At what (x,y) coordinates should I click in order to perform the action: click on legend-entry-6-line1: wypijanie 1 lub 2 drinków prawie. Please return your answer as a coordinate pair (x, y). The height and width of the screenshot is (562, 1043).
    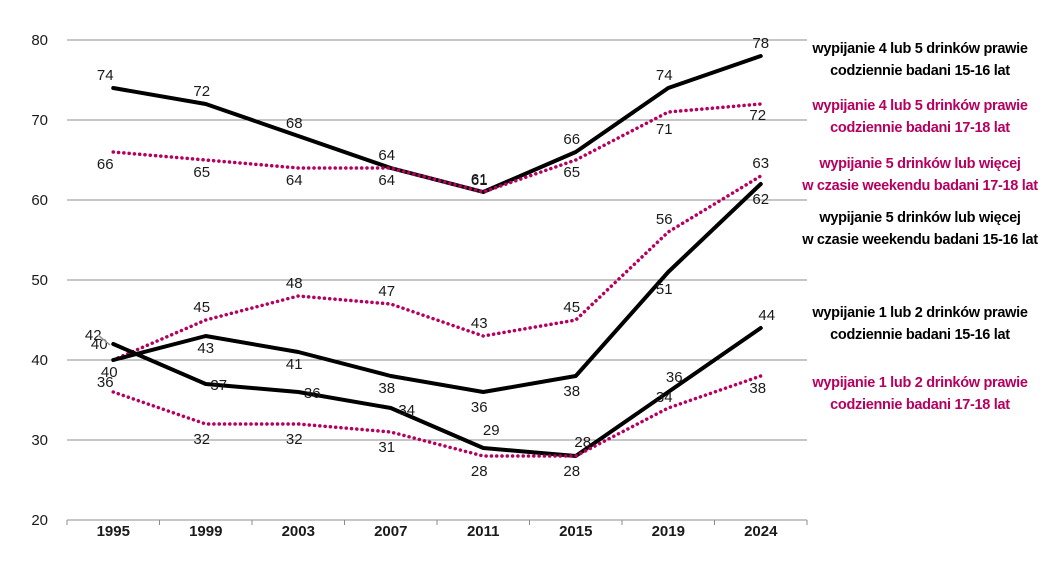
    Looking at the image, I should click on (920, 383).